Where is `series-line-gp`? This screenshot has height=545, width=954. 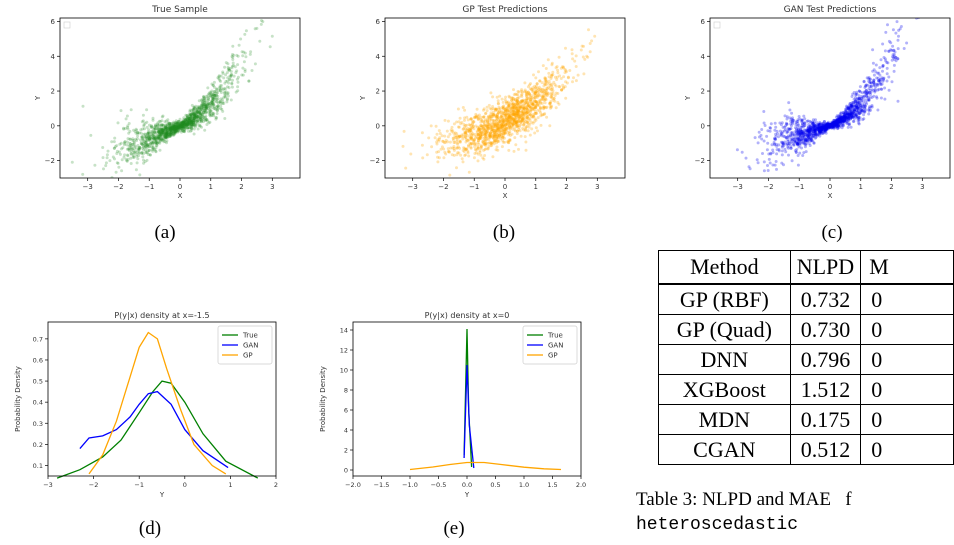 series-line-gp is located at coordinates (157, 403).